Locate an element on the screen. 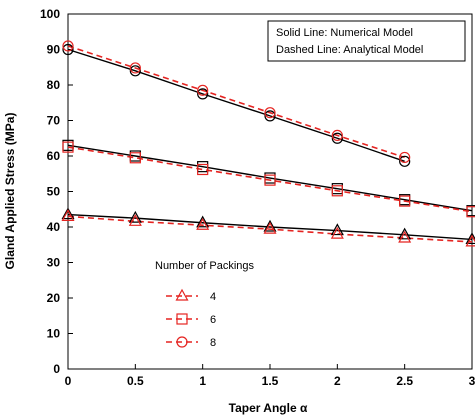 Image resolution: width=475 pixels, height=415 pixels. y-axis-label: Gland Applied Stress (MPa) is located at coordinates (10, 191).